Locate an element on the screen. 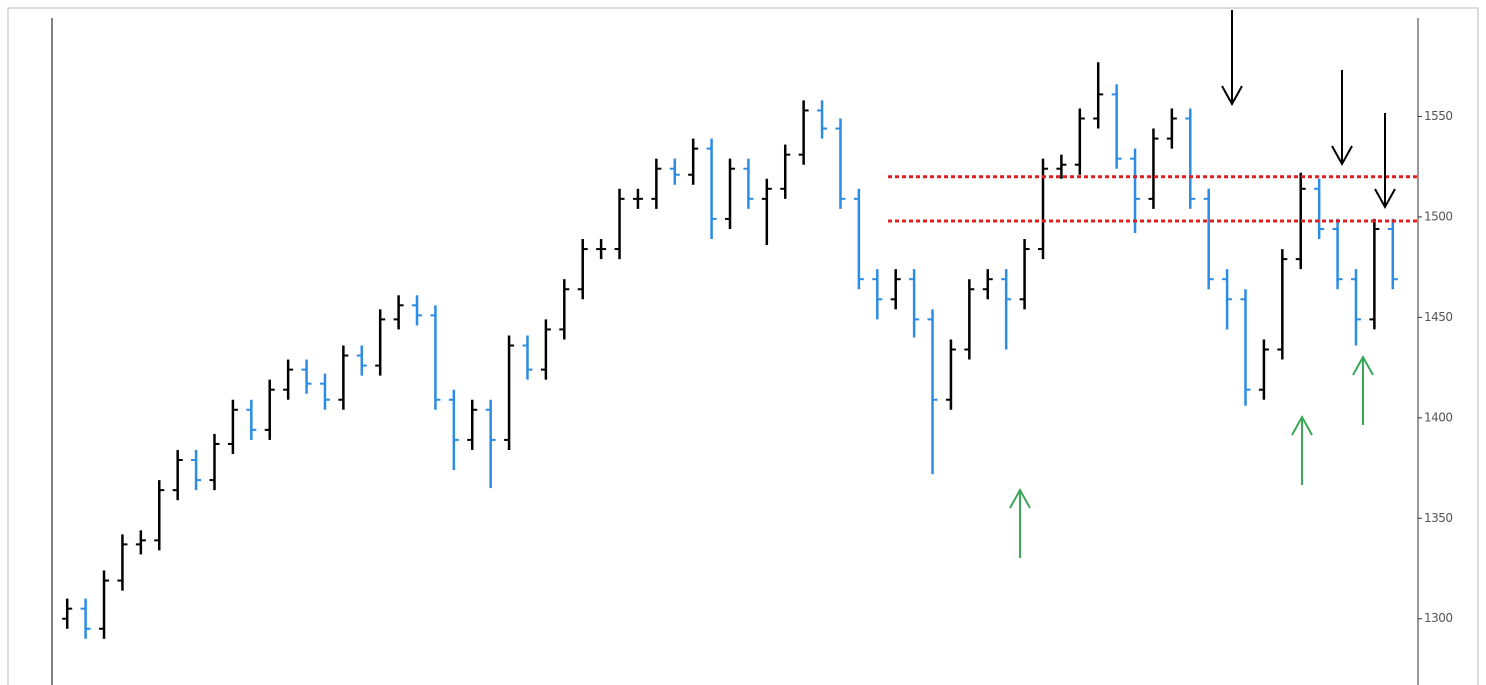  support-arrows is located at coordinates (1191, 456).